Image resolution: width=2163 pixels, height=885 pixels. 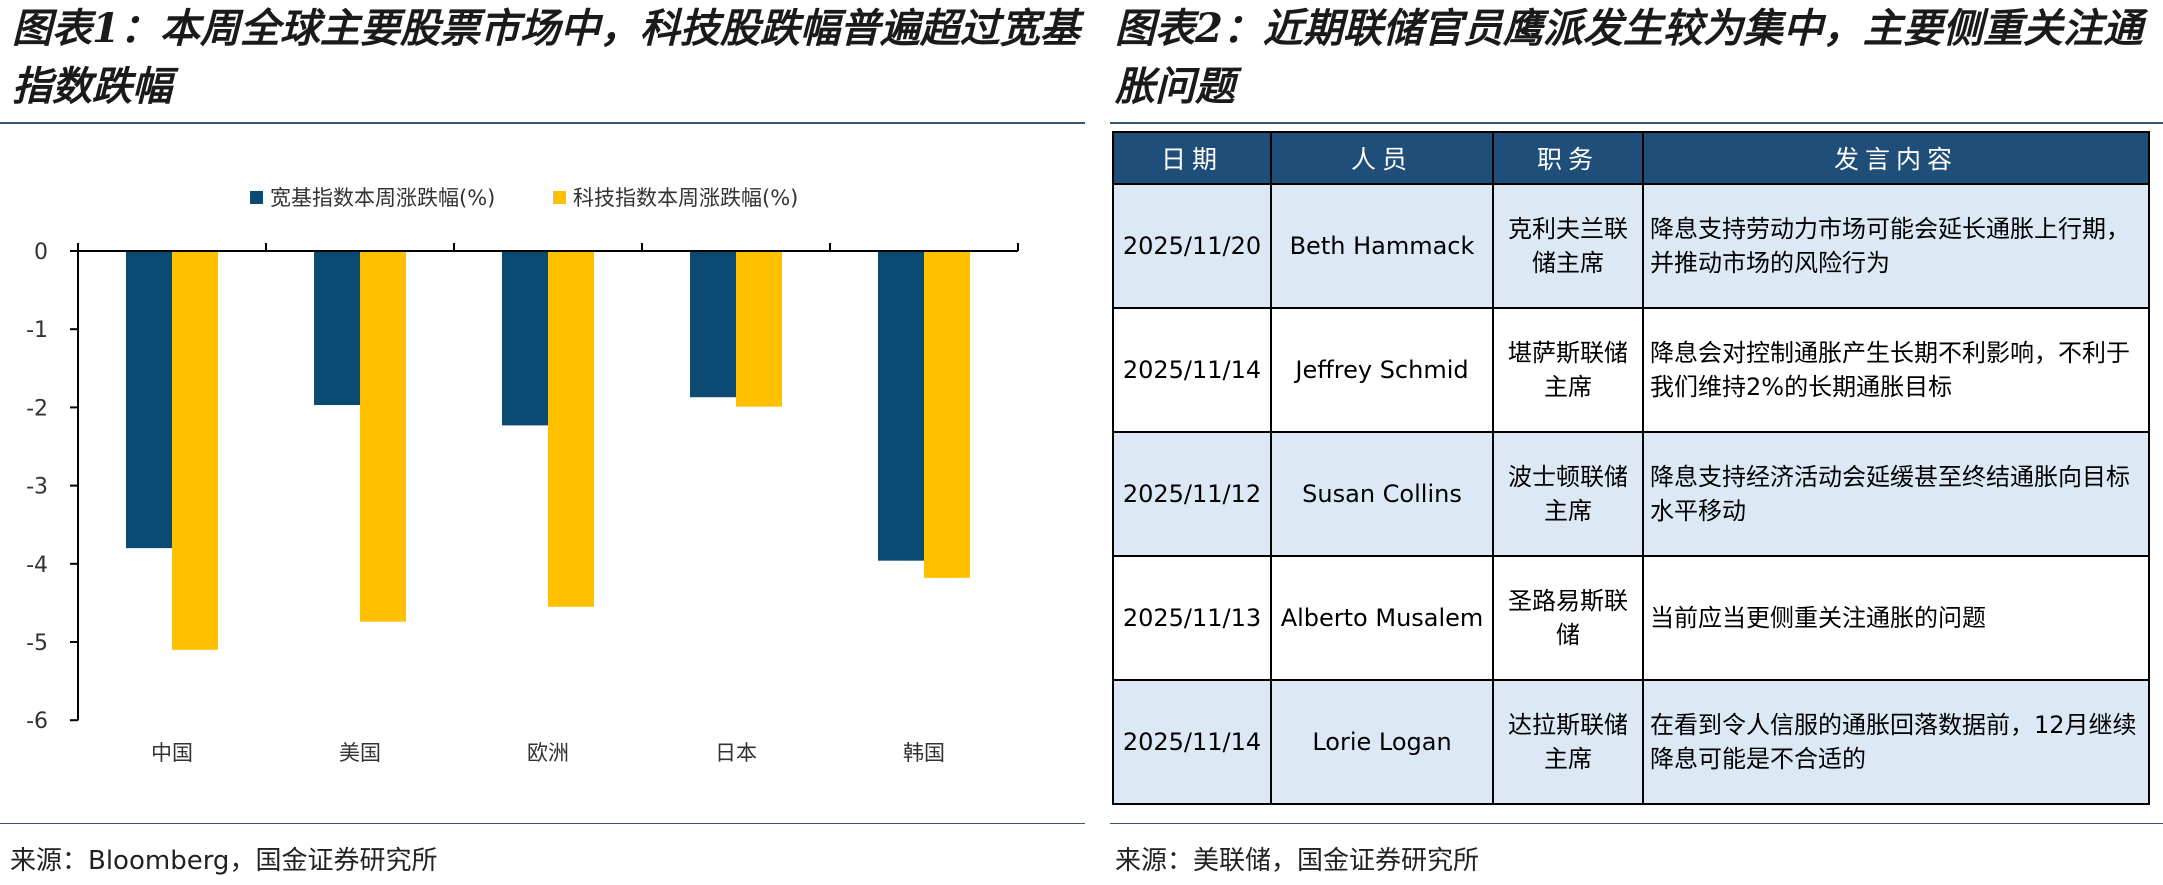 What do you see at coordinates (1568, 246) in the screenshot?
I see `cell-role: 克利夫兰联储主席` at bounding box center [1568, 246].